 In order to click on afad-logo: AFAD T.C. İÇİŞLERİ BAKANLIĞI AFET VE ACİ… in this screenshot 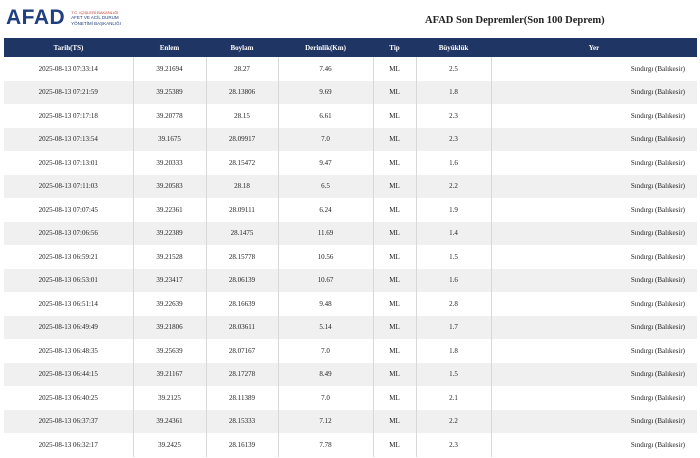, I will do `click(63, 18)`.